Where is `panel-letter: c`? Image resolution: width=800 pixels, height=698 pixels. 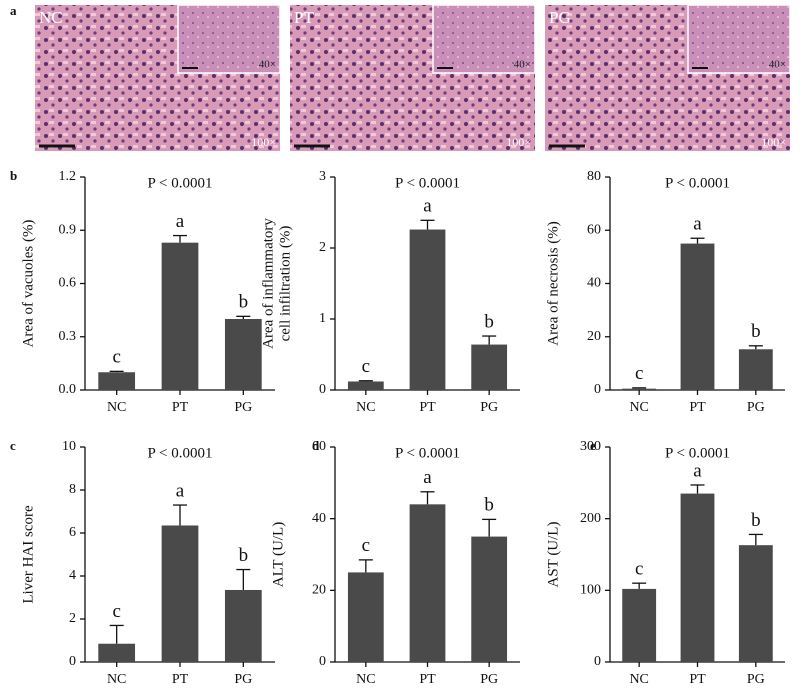 panel-letter: c is located at coordinates (13, 445).